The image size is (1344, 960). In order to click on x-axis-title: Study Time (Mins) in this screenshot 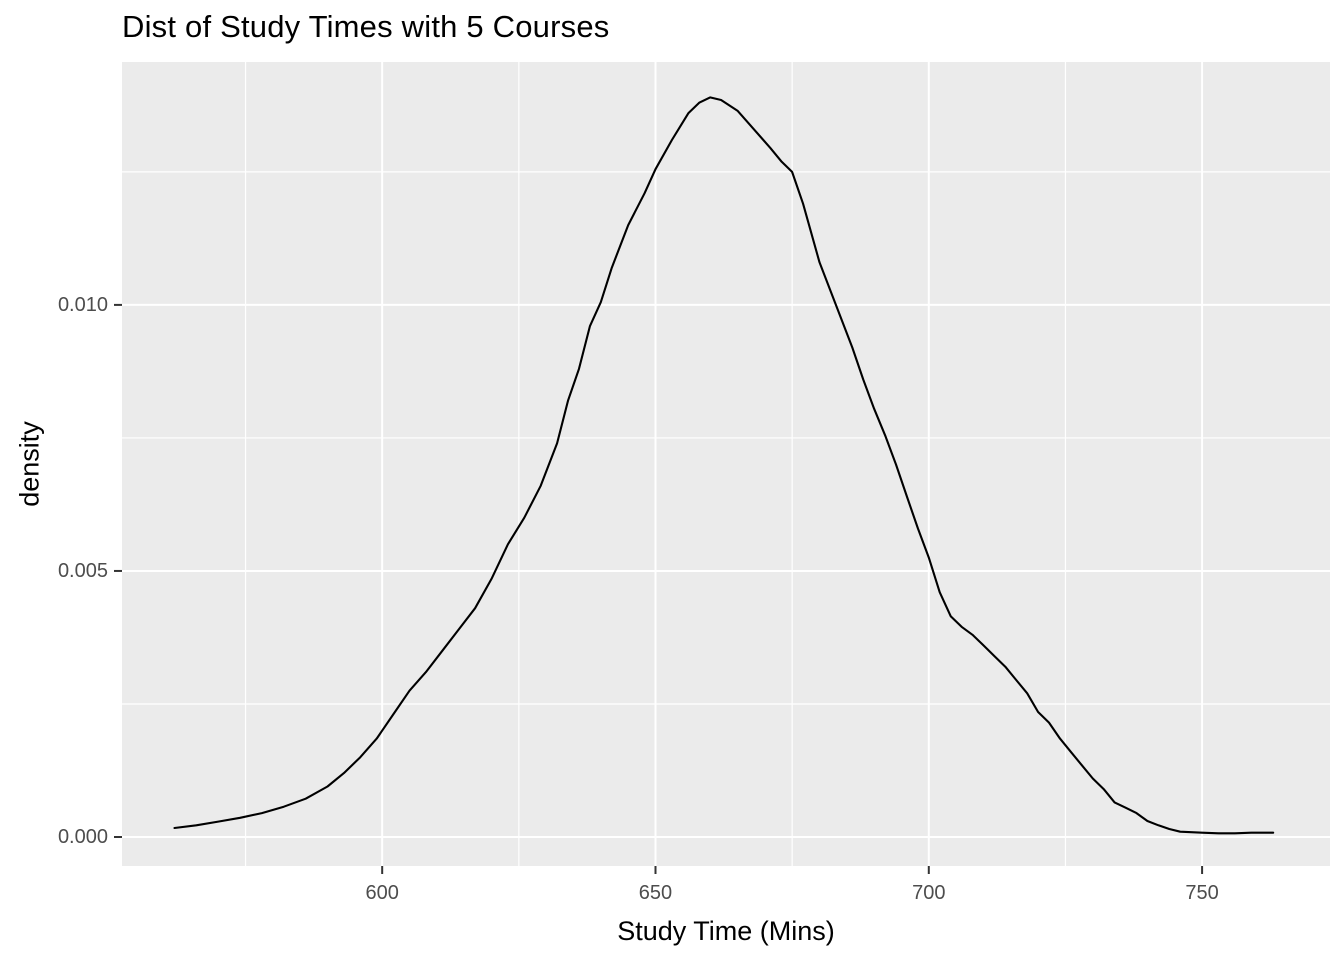, I will do `click(726, 931)`.